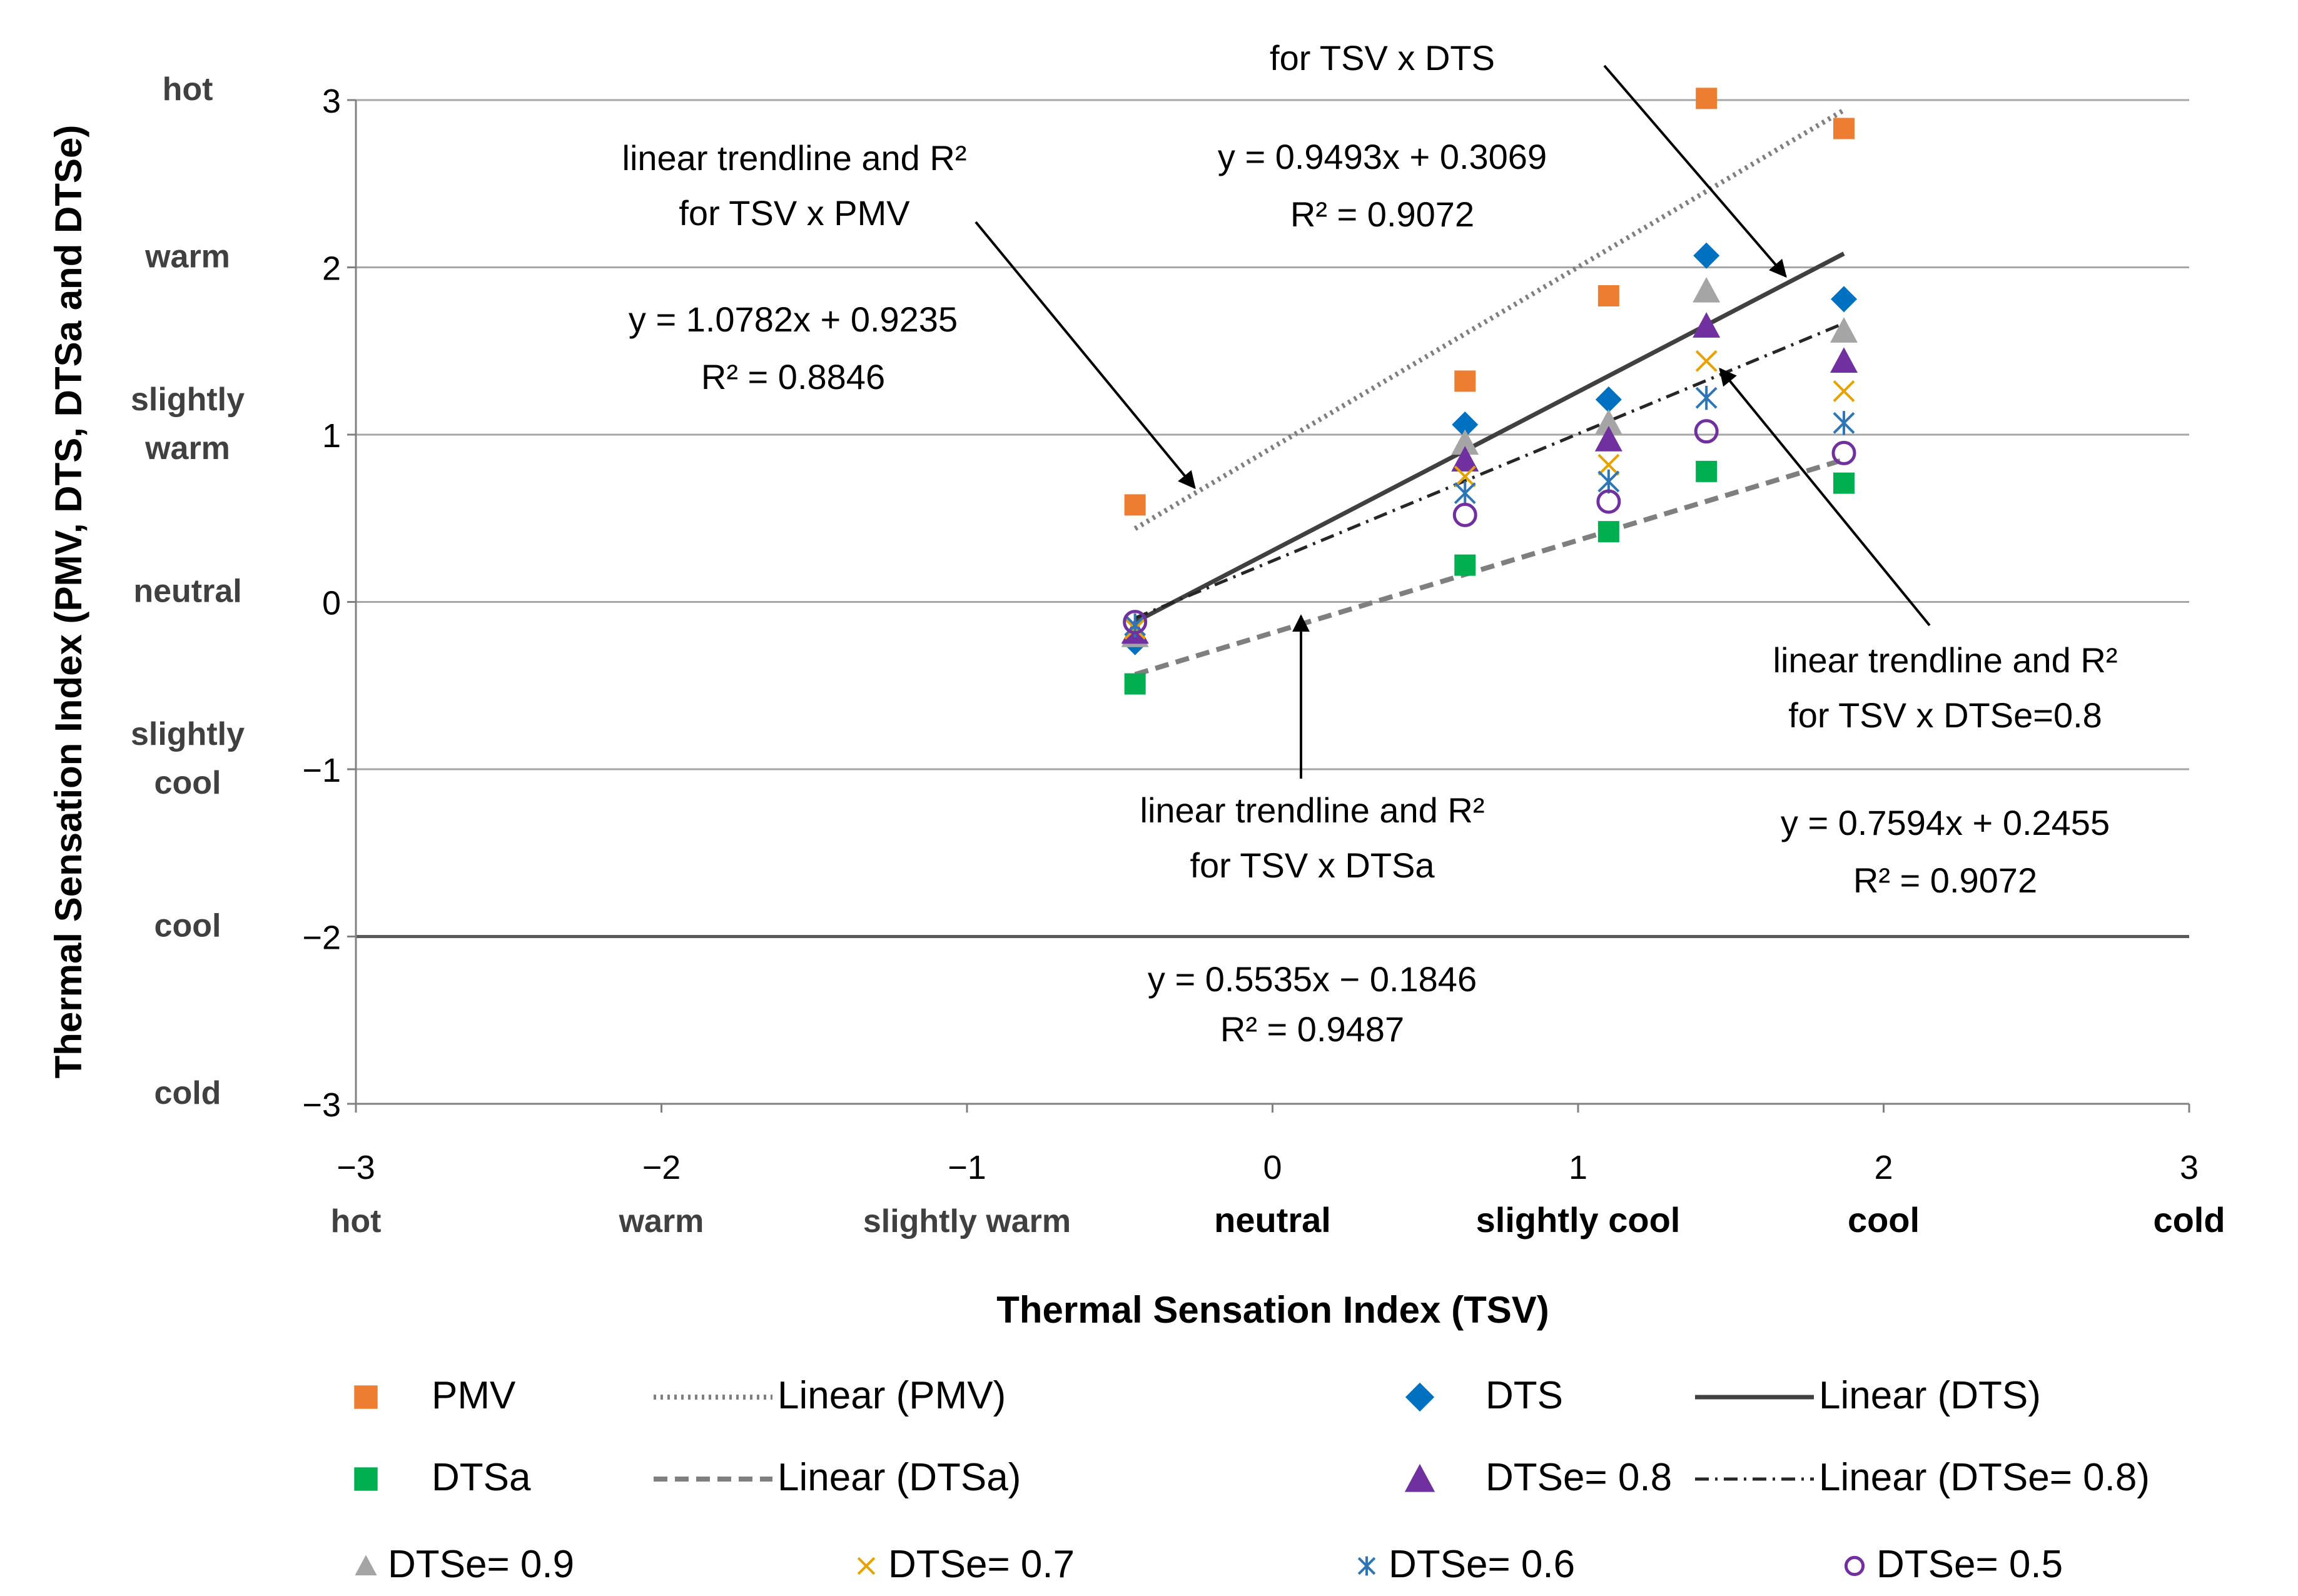 This screenshot has width=2298, height=1596. I want to click on legend-item: Linear (DTS), so click(1868, 1395).